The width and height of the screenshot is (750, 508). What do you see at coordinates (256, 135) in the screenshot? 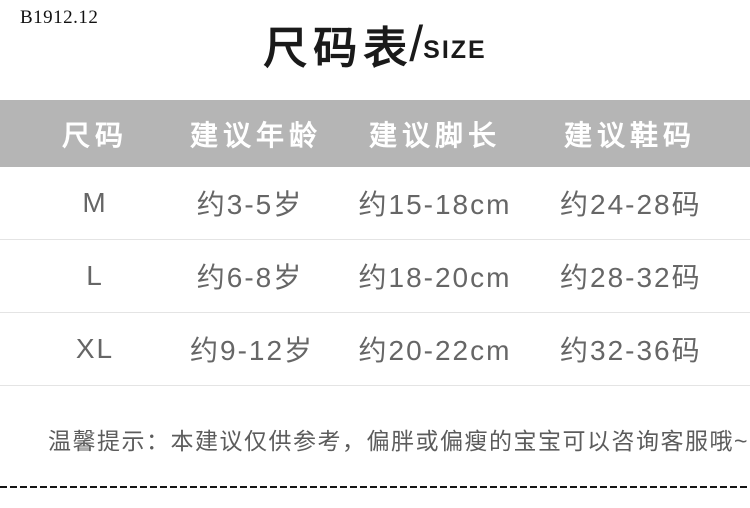
I see `header-cell-age: 建议年龄` at bounding box center [256, 135].